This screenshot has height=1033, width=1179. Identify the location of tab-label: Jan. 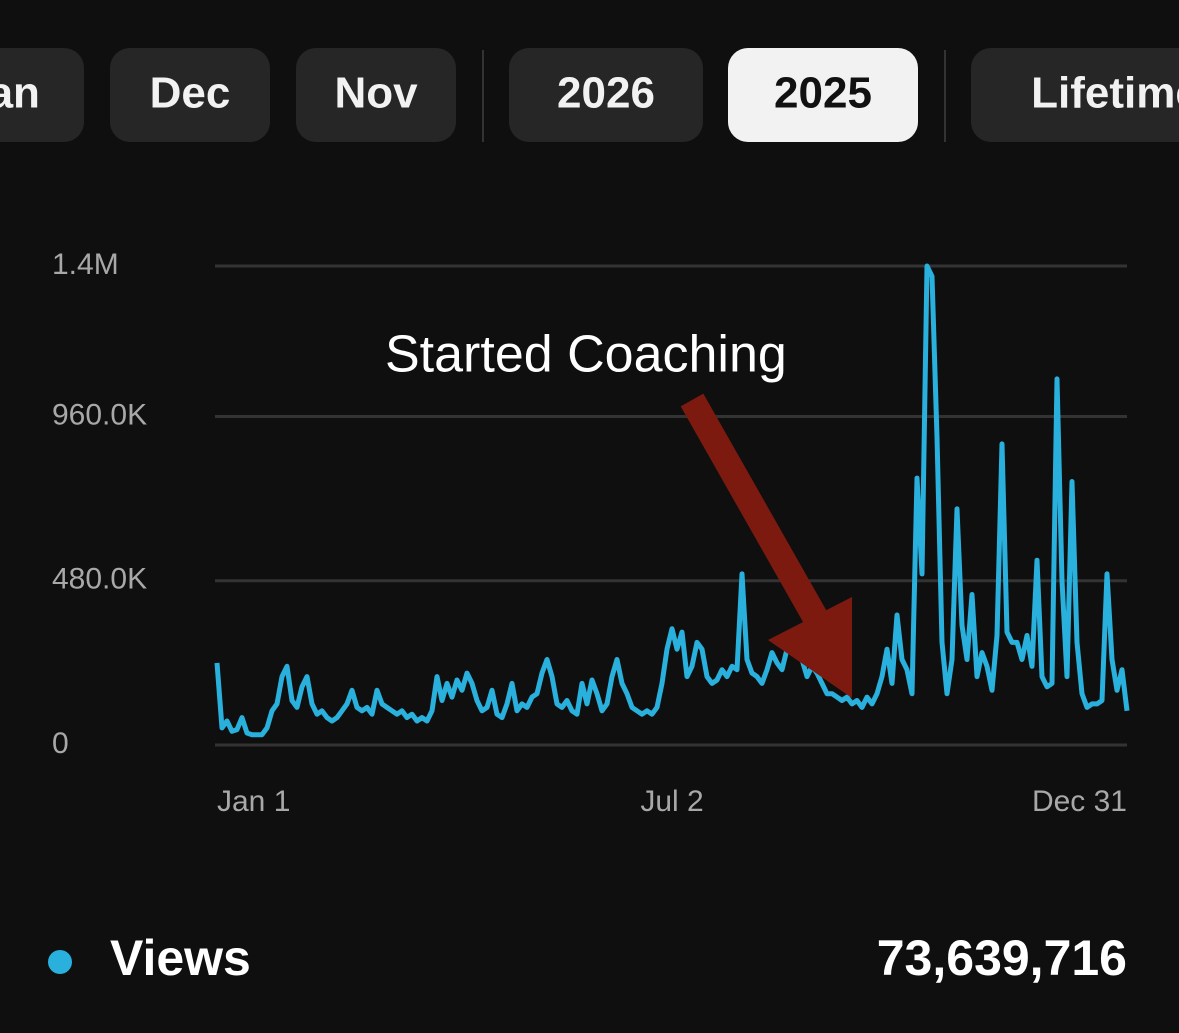
(20, 93).